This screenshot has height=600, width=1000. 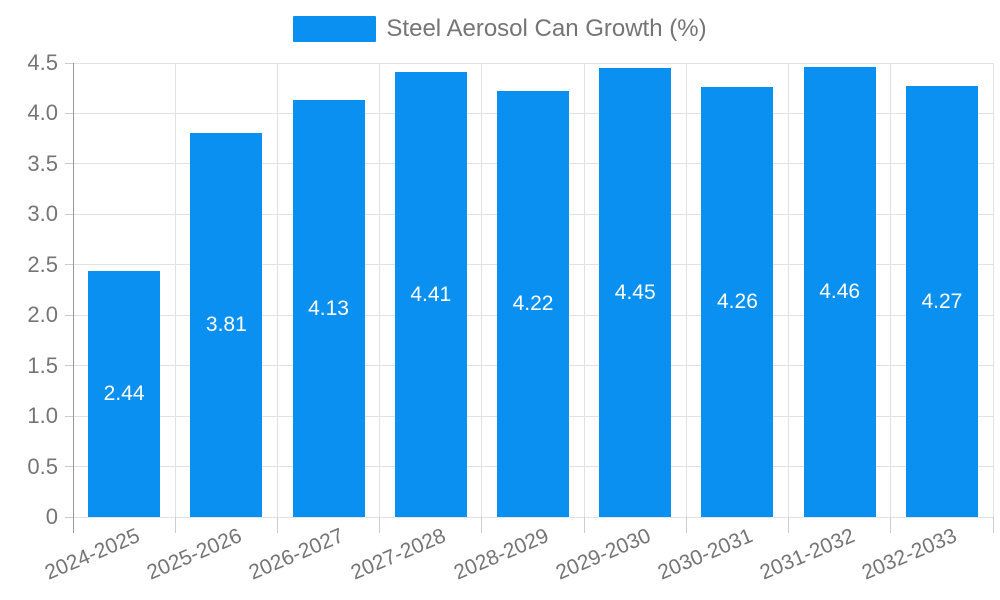 I want to click on y-axis-tick-label: 0.5, so click(x=42, y=466).